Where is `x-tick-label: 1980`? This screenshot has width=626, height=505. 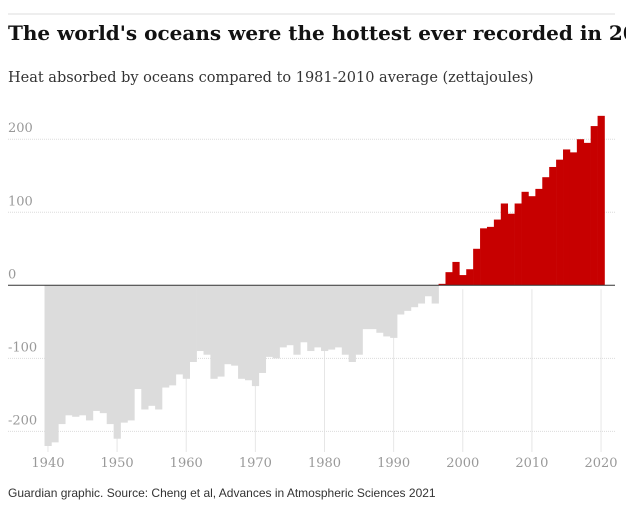 x-tick-label: 1980 is located at coordinates (324, 463).